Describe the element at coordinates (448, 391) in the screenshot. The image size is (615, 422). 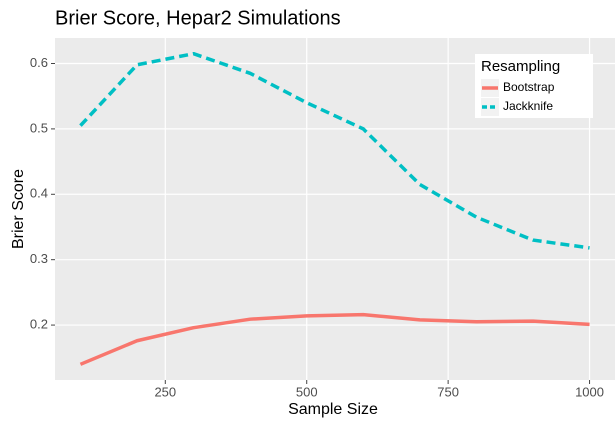
I see `x-tick-label: 750` at that location.